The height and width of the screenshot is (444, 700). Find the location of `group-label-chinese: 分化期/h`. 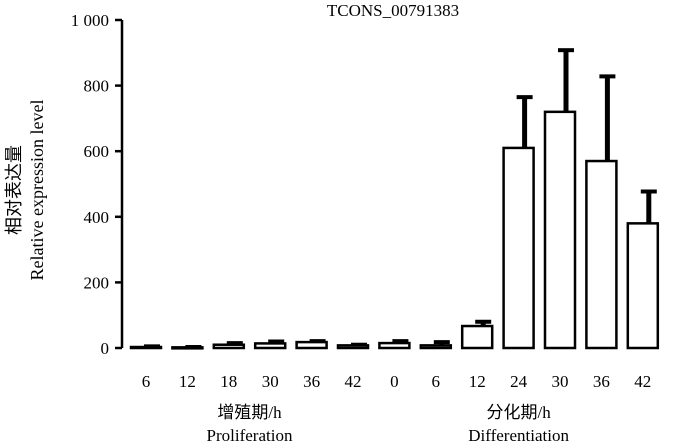

group-label-chinese: 分化期/h is located at coordinates (518, 412).